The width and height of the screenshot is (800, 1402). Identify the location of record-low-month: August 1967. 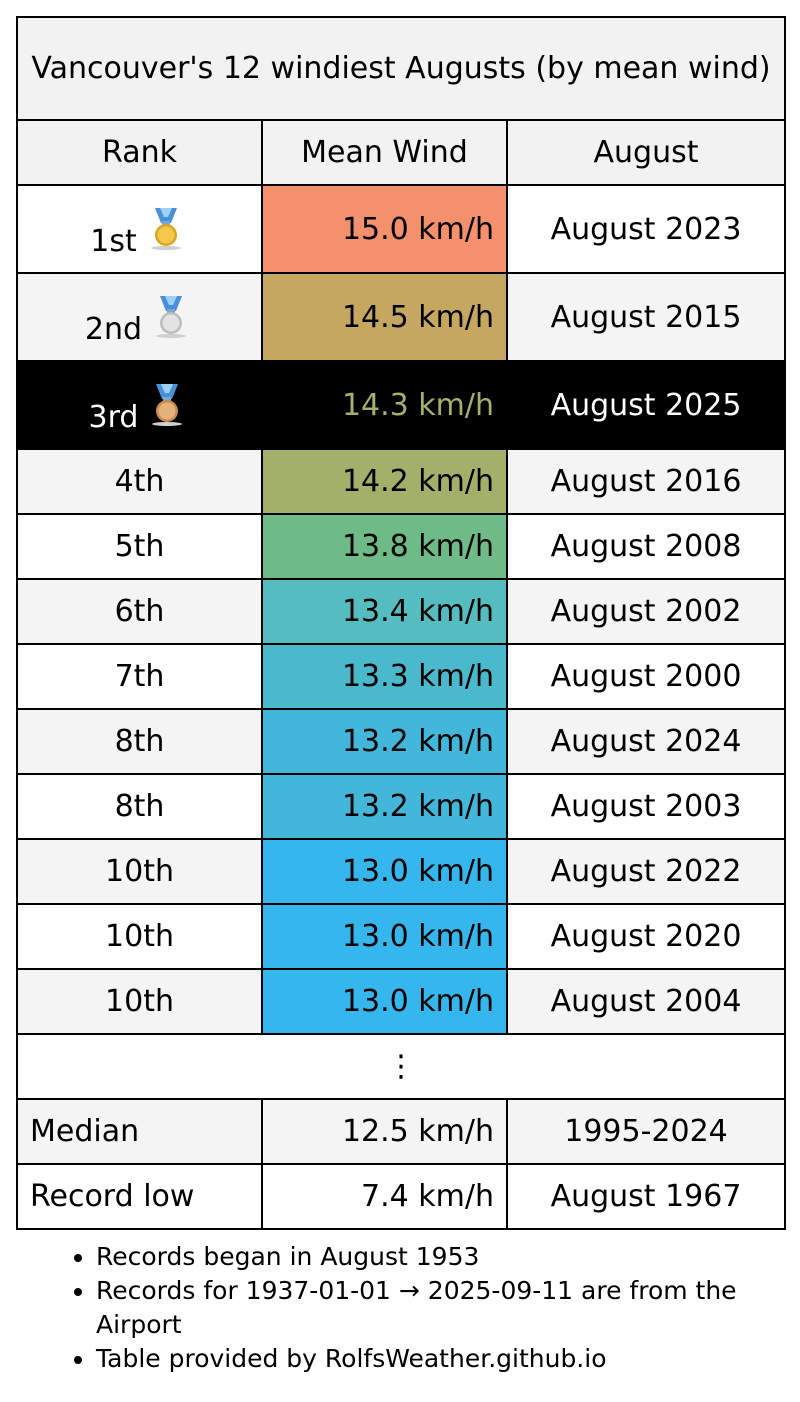
(646, 1196).